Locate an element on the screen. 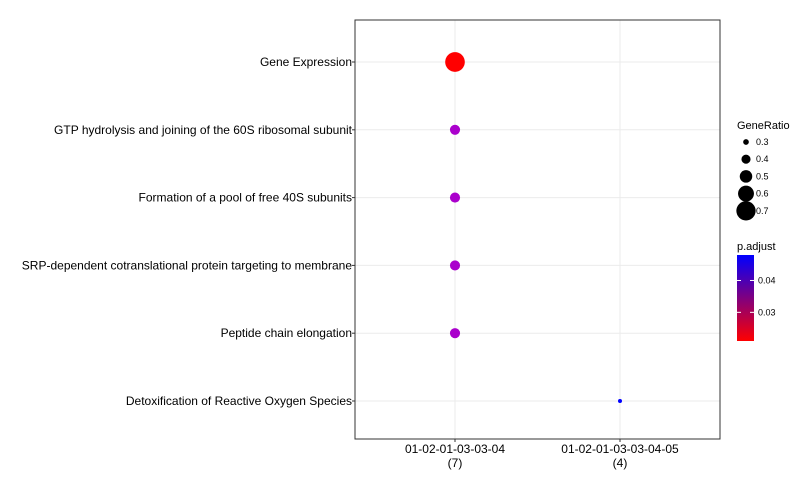  size-legend-label: 0.5 is located at coordinates (762, 176).